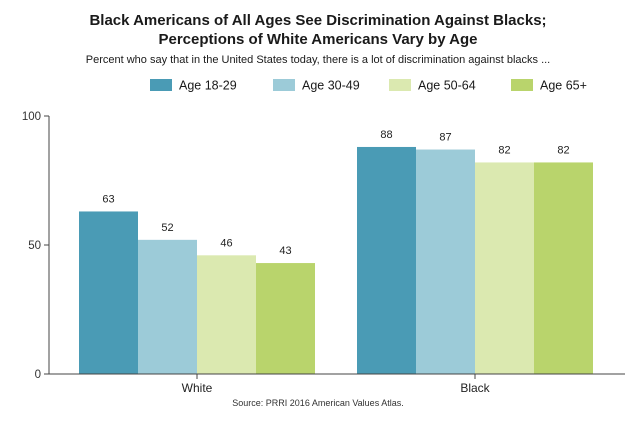  What do you see at coordinates (504, 150) in the screenshot?
I see `data-label-black-age-50-64: 82` at bounding box center [504, 150].